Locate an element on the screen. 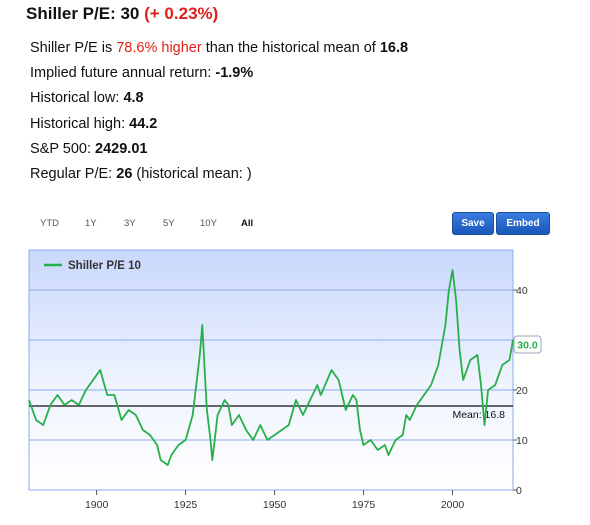 The height and width of the screenshot is (525, 590). range-3y: 3Y is located at coordinates (130, 223).